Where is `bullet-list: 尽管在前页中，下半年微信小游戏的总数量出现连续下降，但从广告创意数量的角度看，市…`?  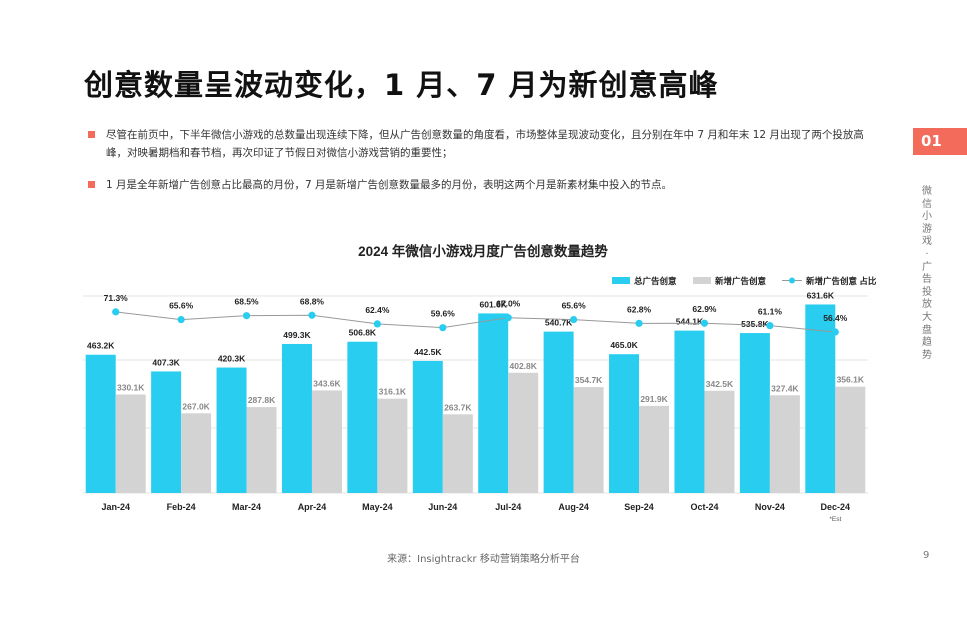 bullet-list: 尽管在前页中，下半年微信小游戏的总数量出现连续下降，但从广告创意数量的角度看，市… is located at coordinates (483, 167).